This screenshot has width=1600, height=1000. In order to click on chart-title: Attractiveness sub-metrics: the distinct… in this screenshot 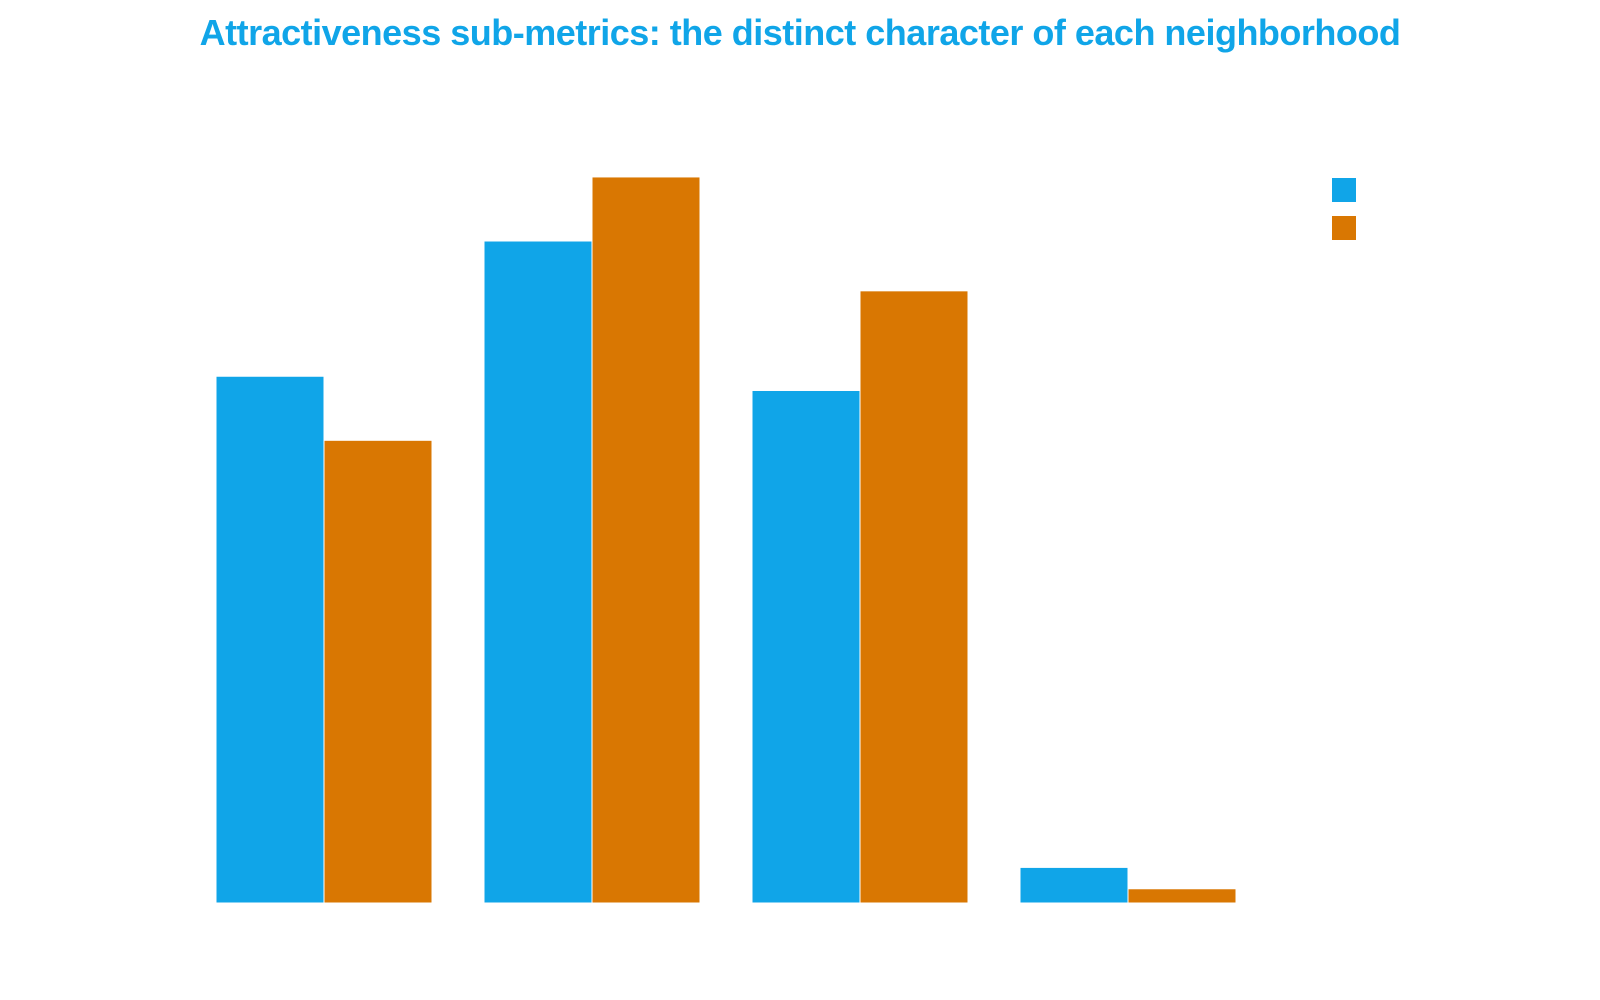, I will do `click(800, 32)`.